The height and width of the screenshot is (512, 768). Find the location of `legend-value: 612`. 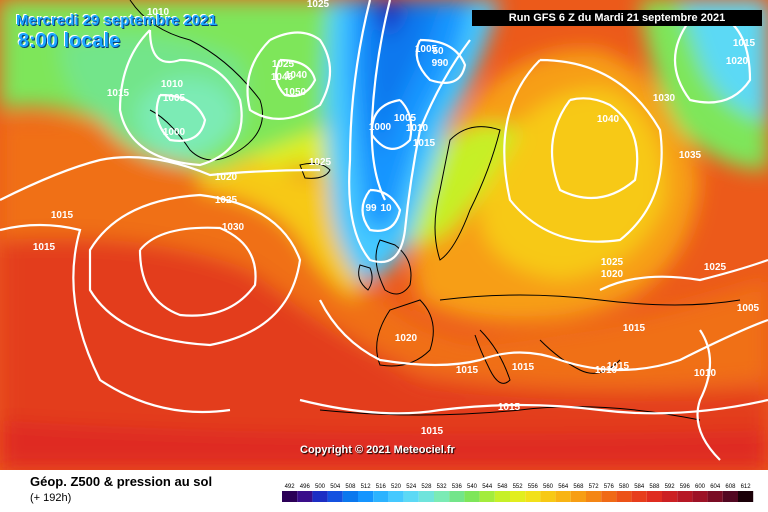

legend-value: 612 is located at coordinates (746, 487).